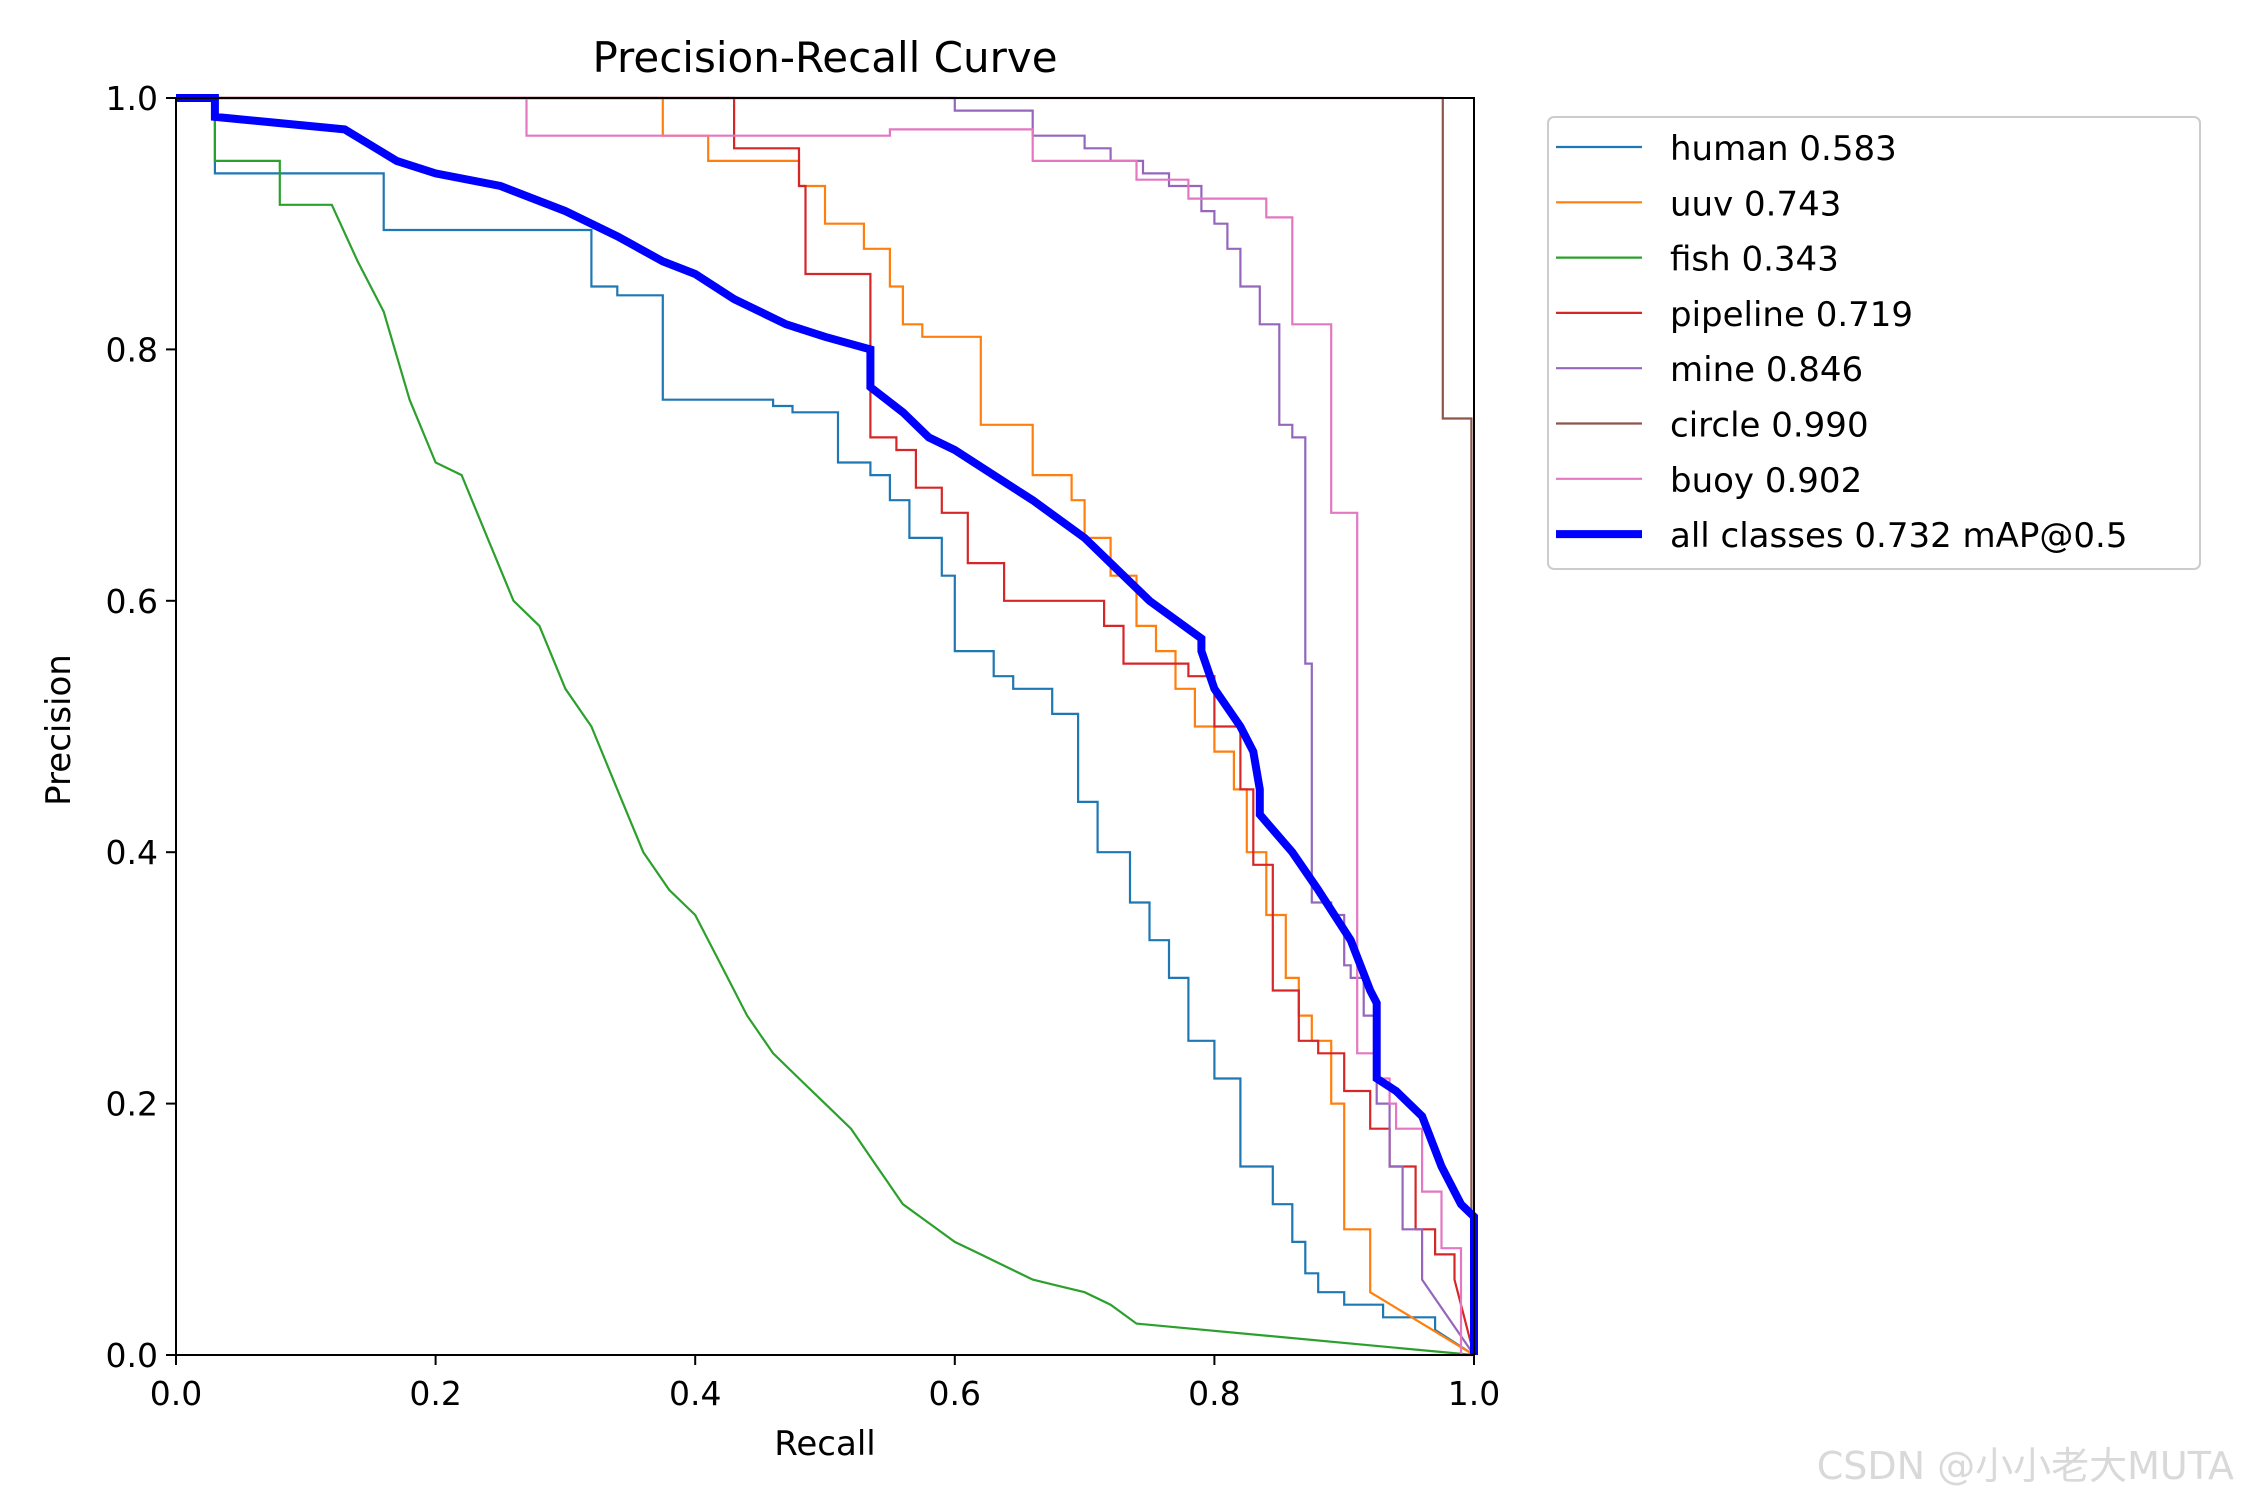 The image size is (2250, 1500). What do you see at coordinates (132, 1104) in the screenshot?
I see `y-tick-label: 0.2` at bounding box center [132, 1104].